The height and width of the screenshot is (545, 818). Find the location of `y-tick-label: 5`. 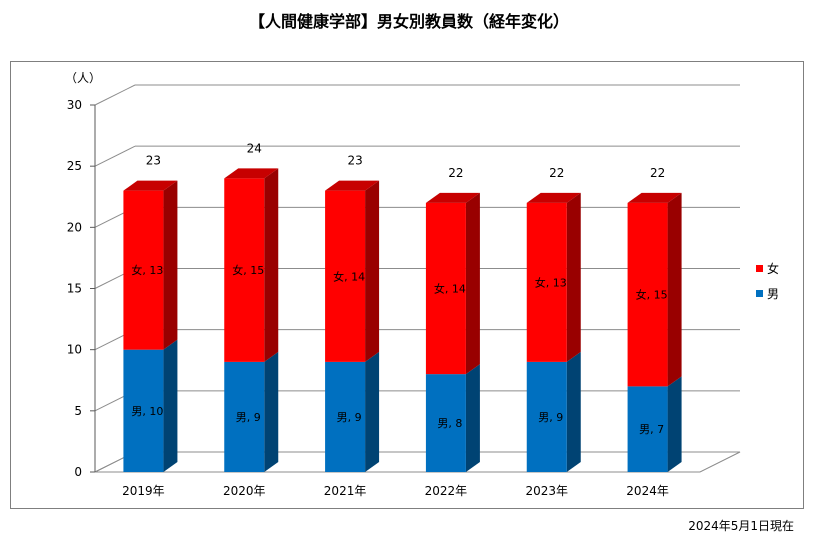

y-tick-label: 5 is located at coordinates (78, 411).